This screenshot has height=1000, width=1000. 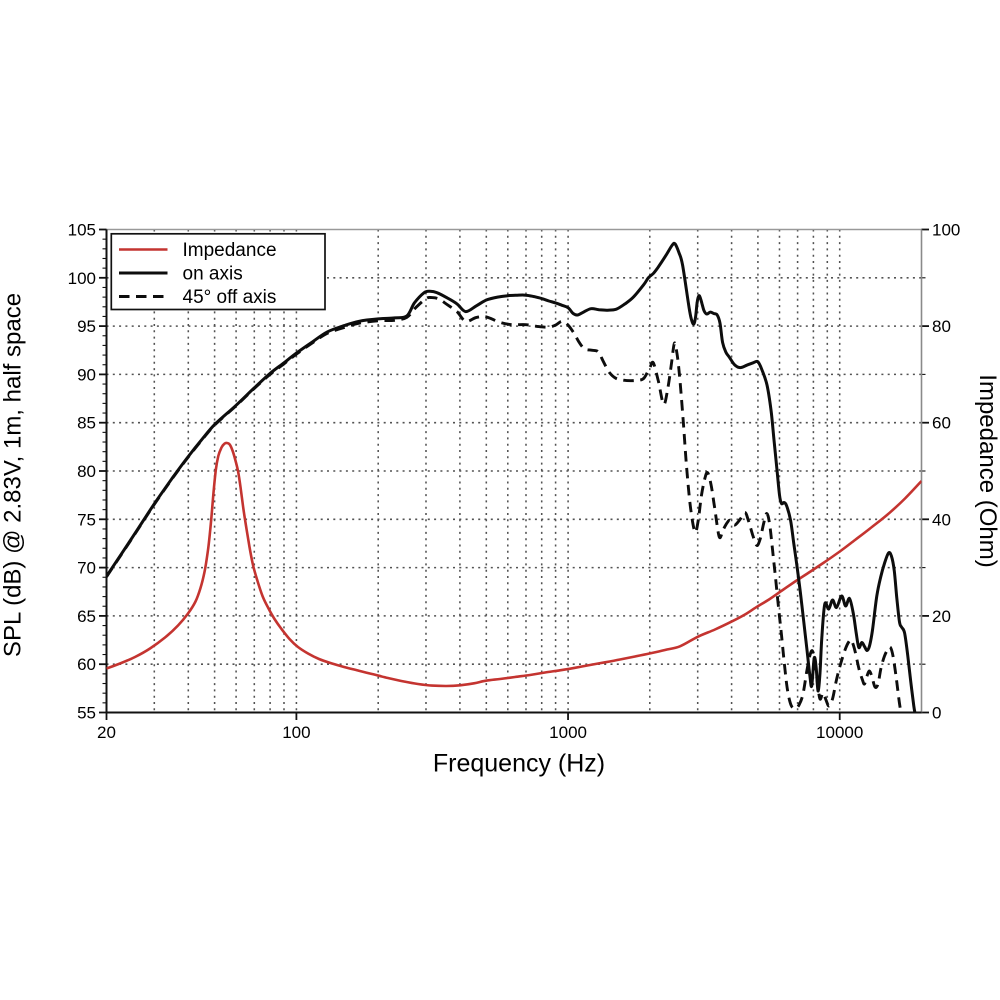 What do you see at coordinates (86, 374) in the screenshot?
I see `svg-text: 90` at bounding box center [86, 374].